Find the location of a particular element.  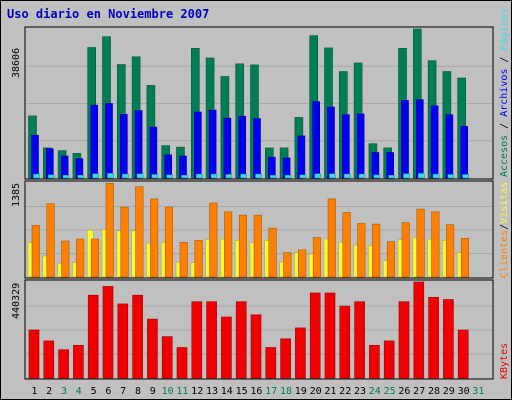

day-label-7: 7 is located at coordinates (123, 391).